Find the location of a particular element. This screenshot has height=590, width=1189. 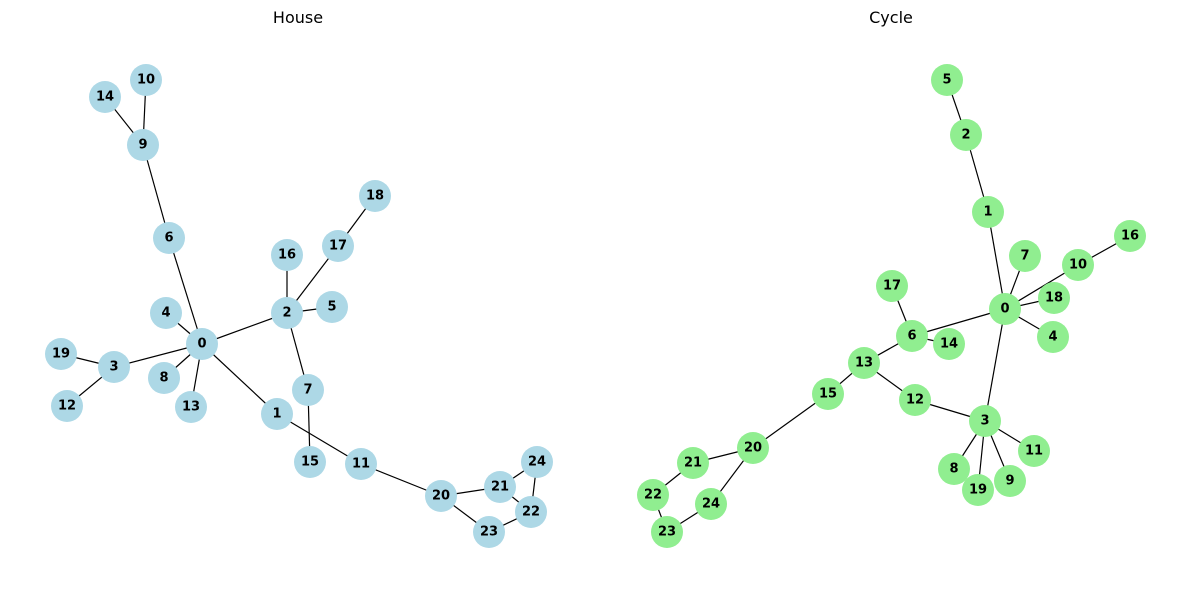

house-node-6: 6 is located at coordinates (169, 238).